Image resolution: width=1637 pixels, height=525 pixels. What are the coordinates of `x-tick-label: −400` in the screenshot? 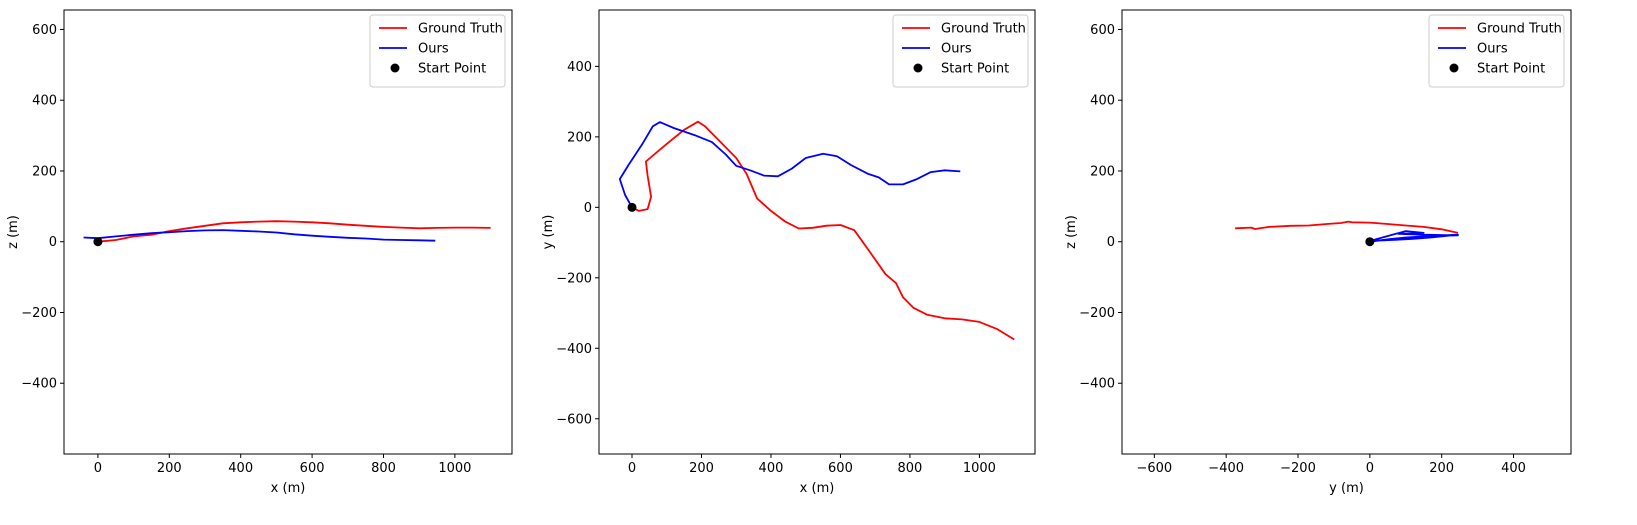 It's located at (1226, 468).